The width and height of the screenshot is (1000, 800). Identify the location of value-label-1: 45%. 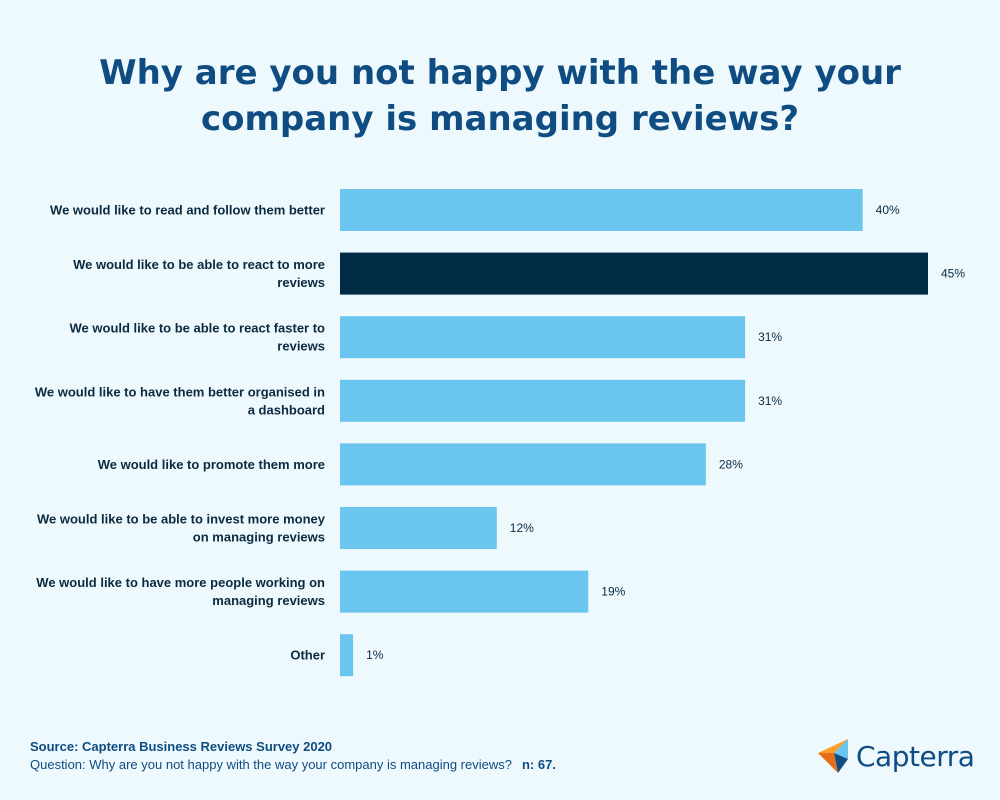
(953, 274).